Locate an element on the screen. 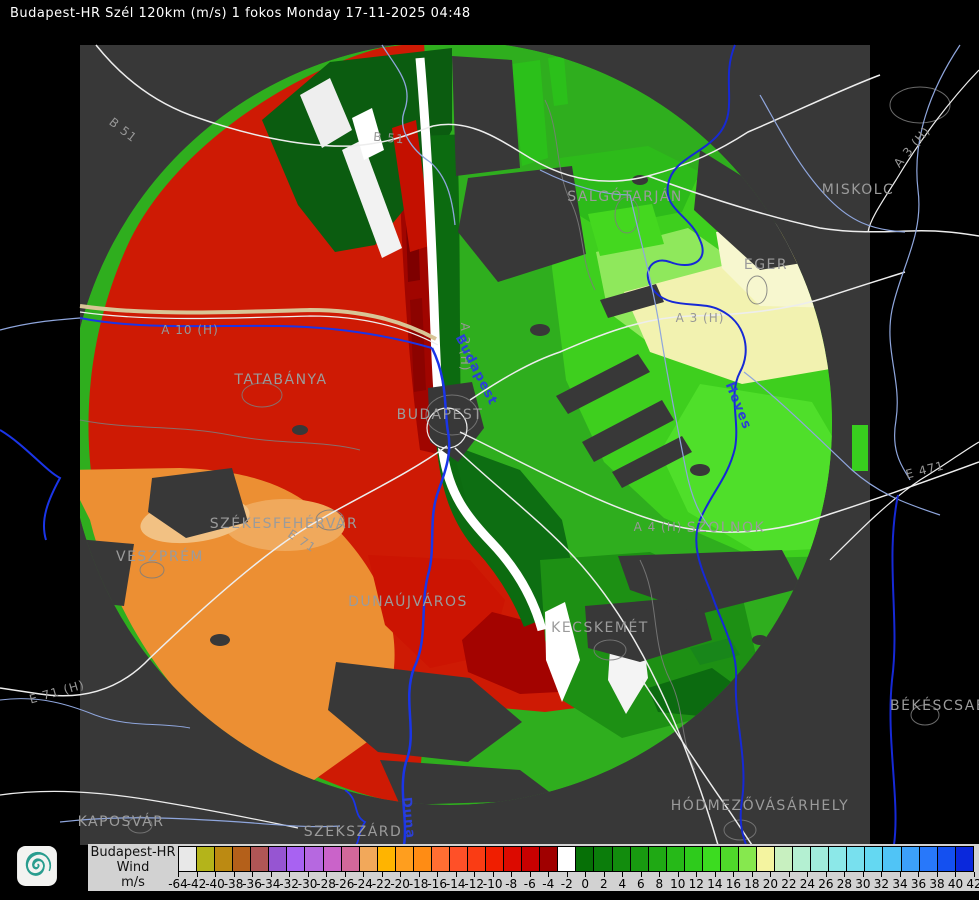 The width and height of the screenshot is (979, 900). legend-unit-label: m/s is located at coordinates (133, 882).